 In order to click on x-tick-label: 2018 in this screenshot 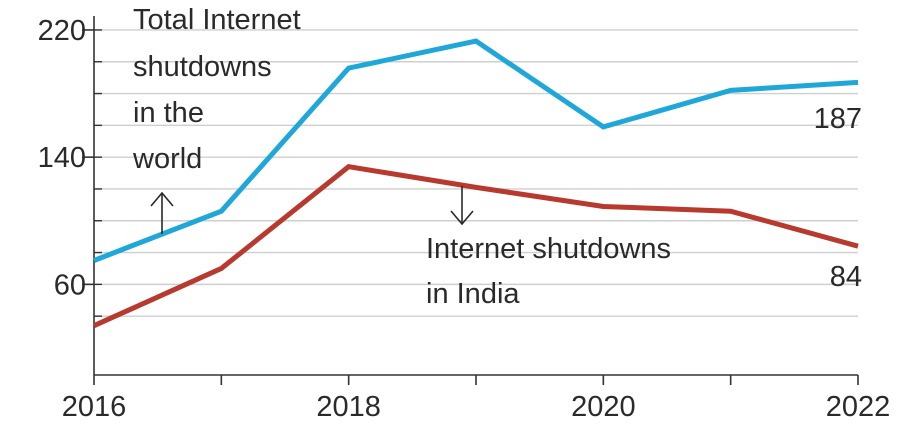, I will do `click(348, 407)`.